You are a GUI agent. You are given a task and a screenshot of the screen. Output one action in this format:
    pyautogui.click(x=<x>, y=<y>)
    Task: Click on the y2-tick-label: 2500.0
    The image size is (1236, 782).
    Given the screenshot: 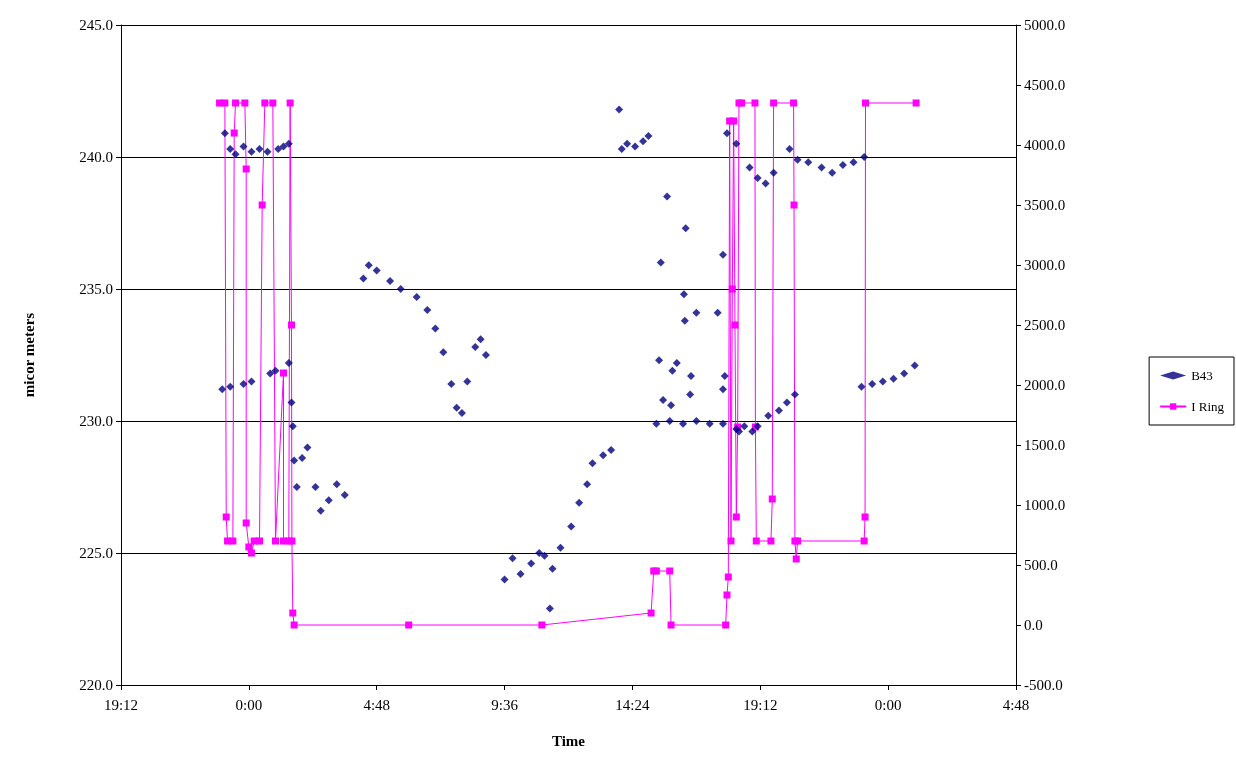 What is the action you would take?
    pyautogui.click(x=1045, y=325)
    